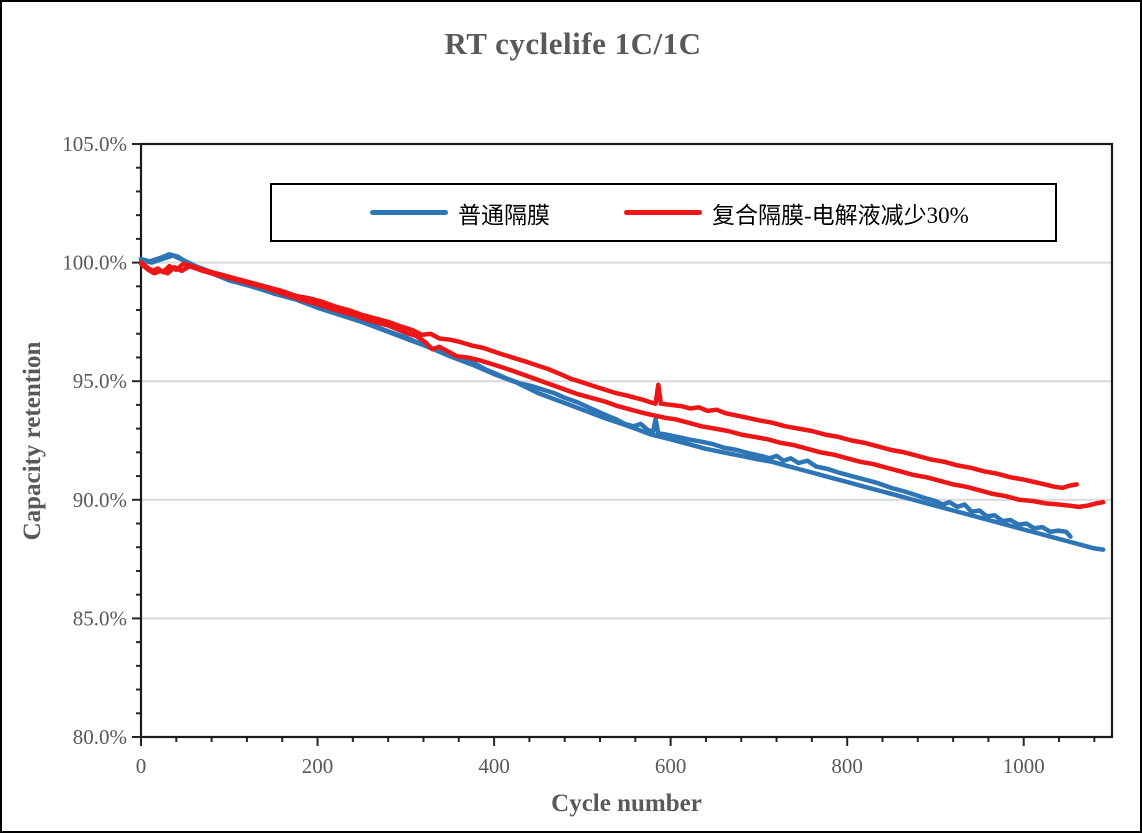 Image resolution: width=1142 pixels, height=833 pixels. Describe the element at coordinates (100, 381) in the screenshot. I see `y-tick-label-95.0%: 95.0%` at that location.